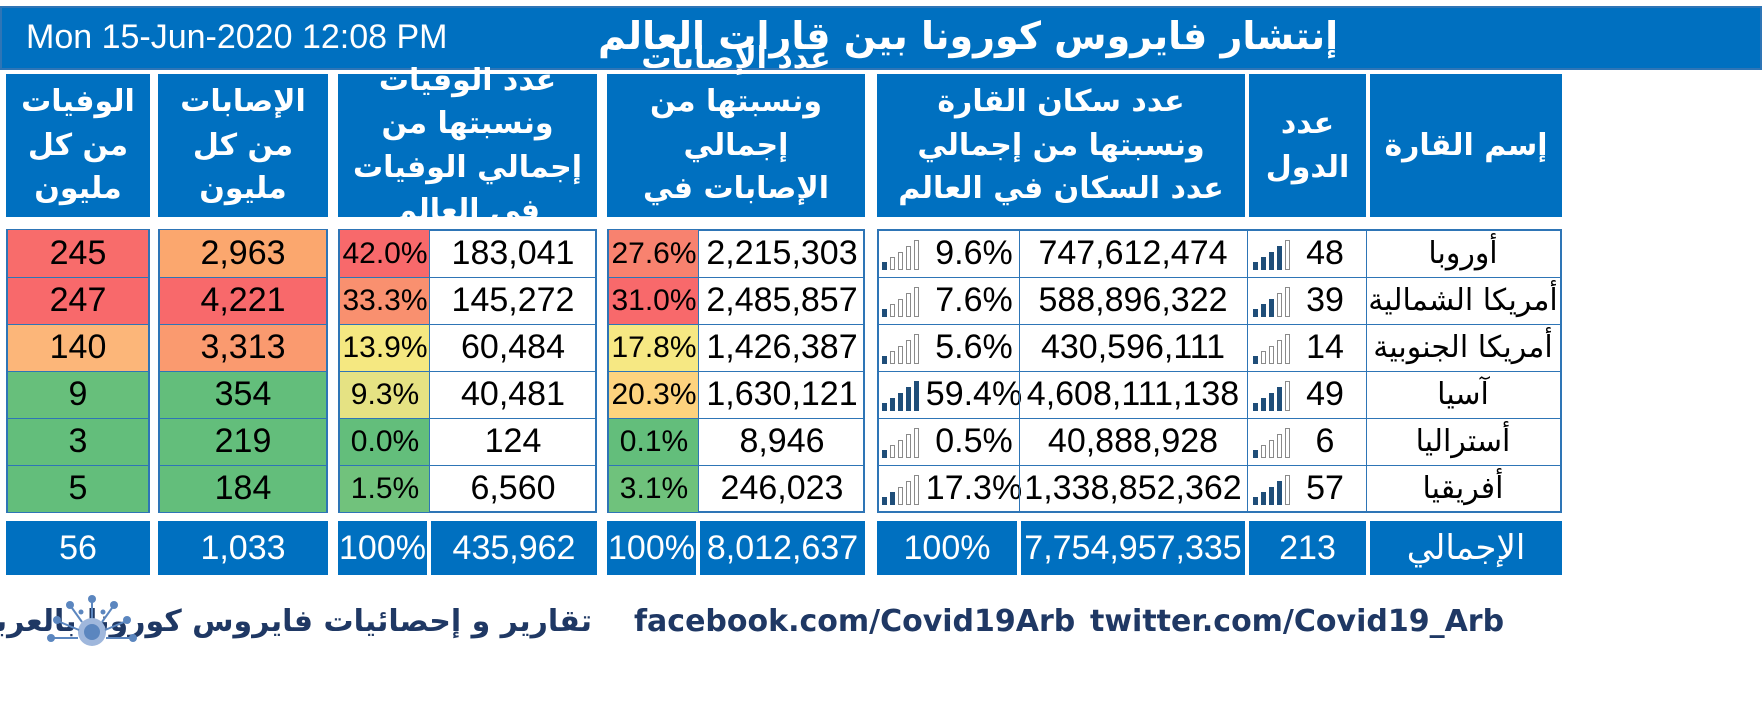 The height and width of the screenshot is (728, 1762). What do you see at coordinates (385, 488) in the screenshot?
I see `deaths-pct: 1.5%` at bounding box center [385, 488].